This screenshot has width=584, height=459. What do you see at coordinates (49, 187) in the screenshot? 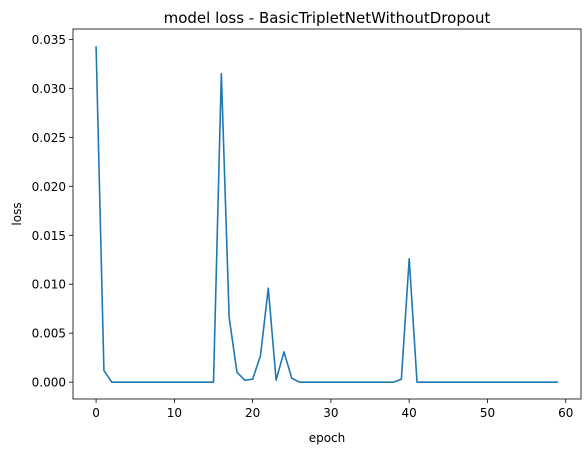
I see `y-tick-label: 0.020` at bounding box center [49, 187].